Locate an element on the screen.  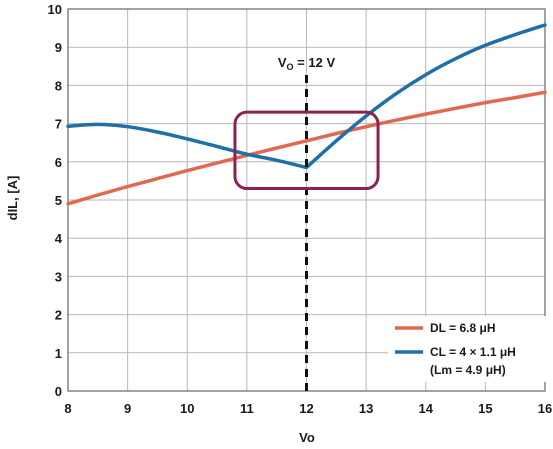
x-tick-label: 10 is located at coordinates (187, 408).